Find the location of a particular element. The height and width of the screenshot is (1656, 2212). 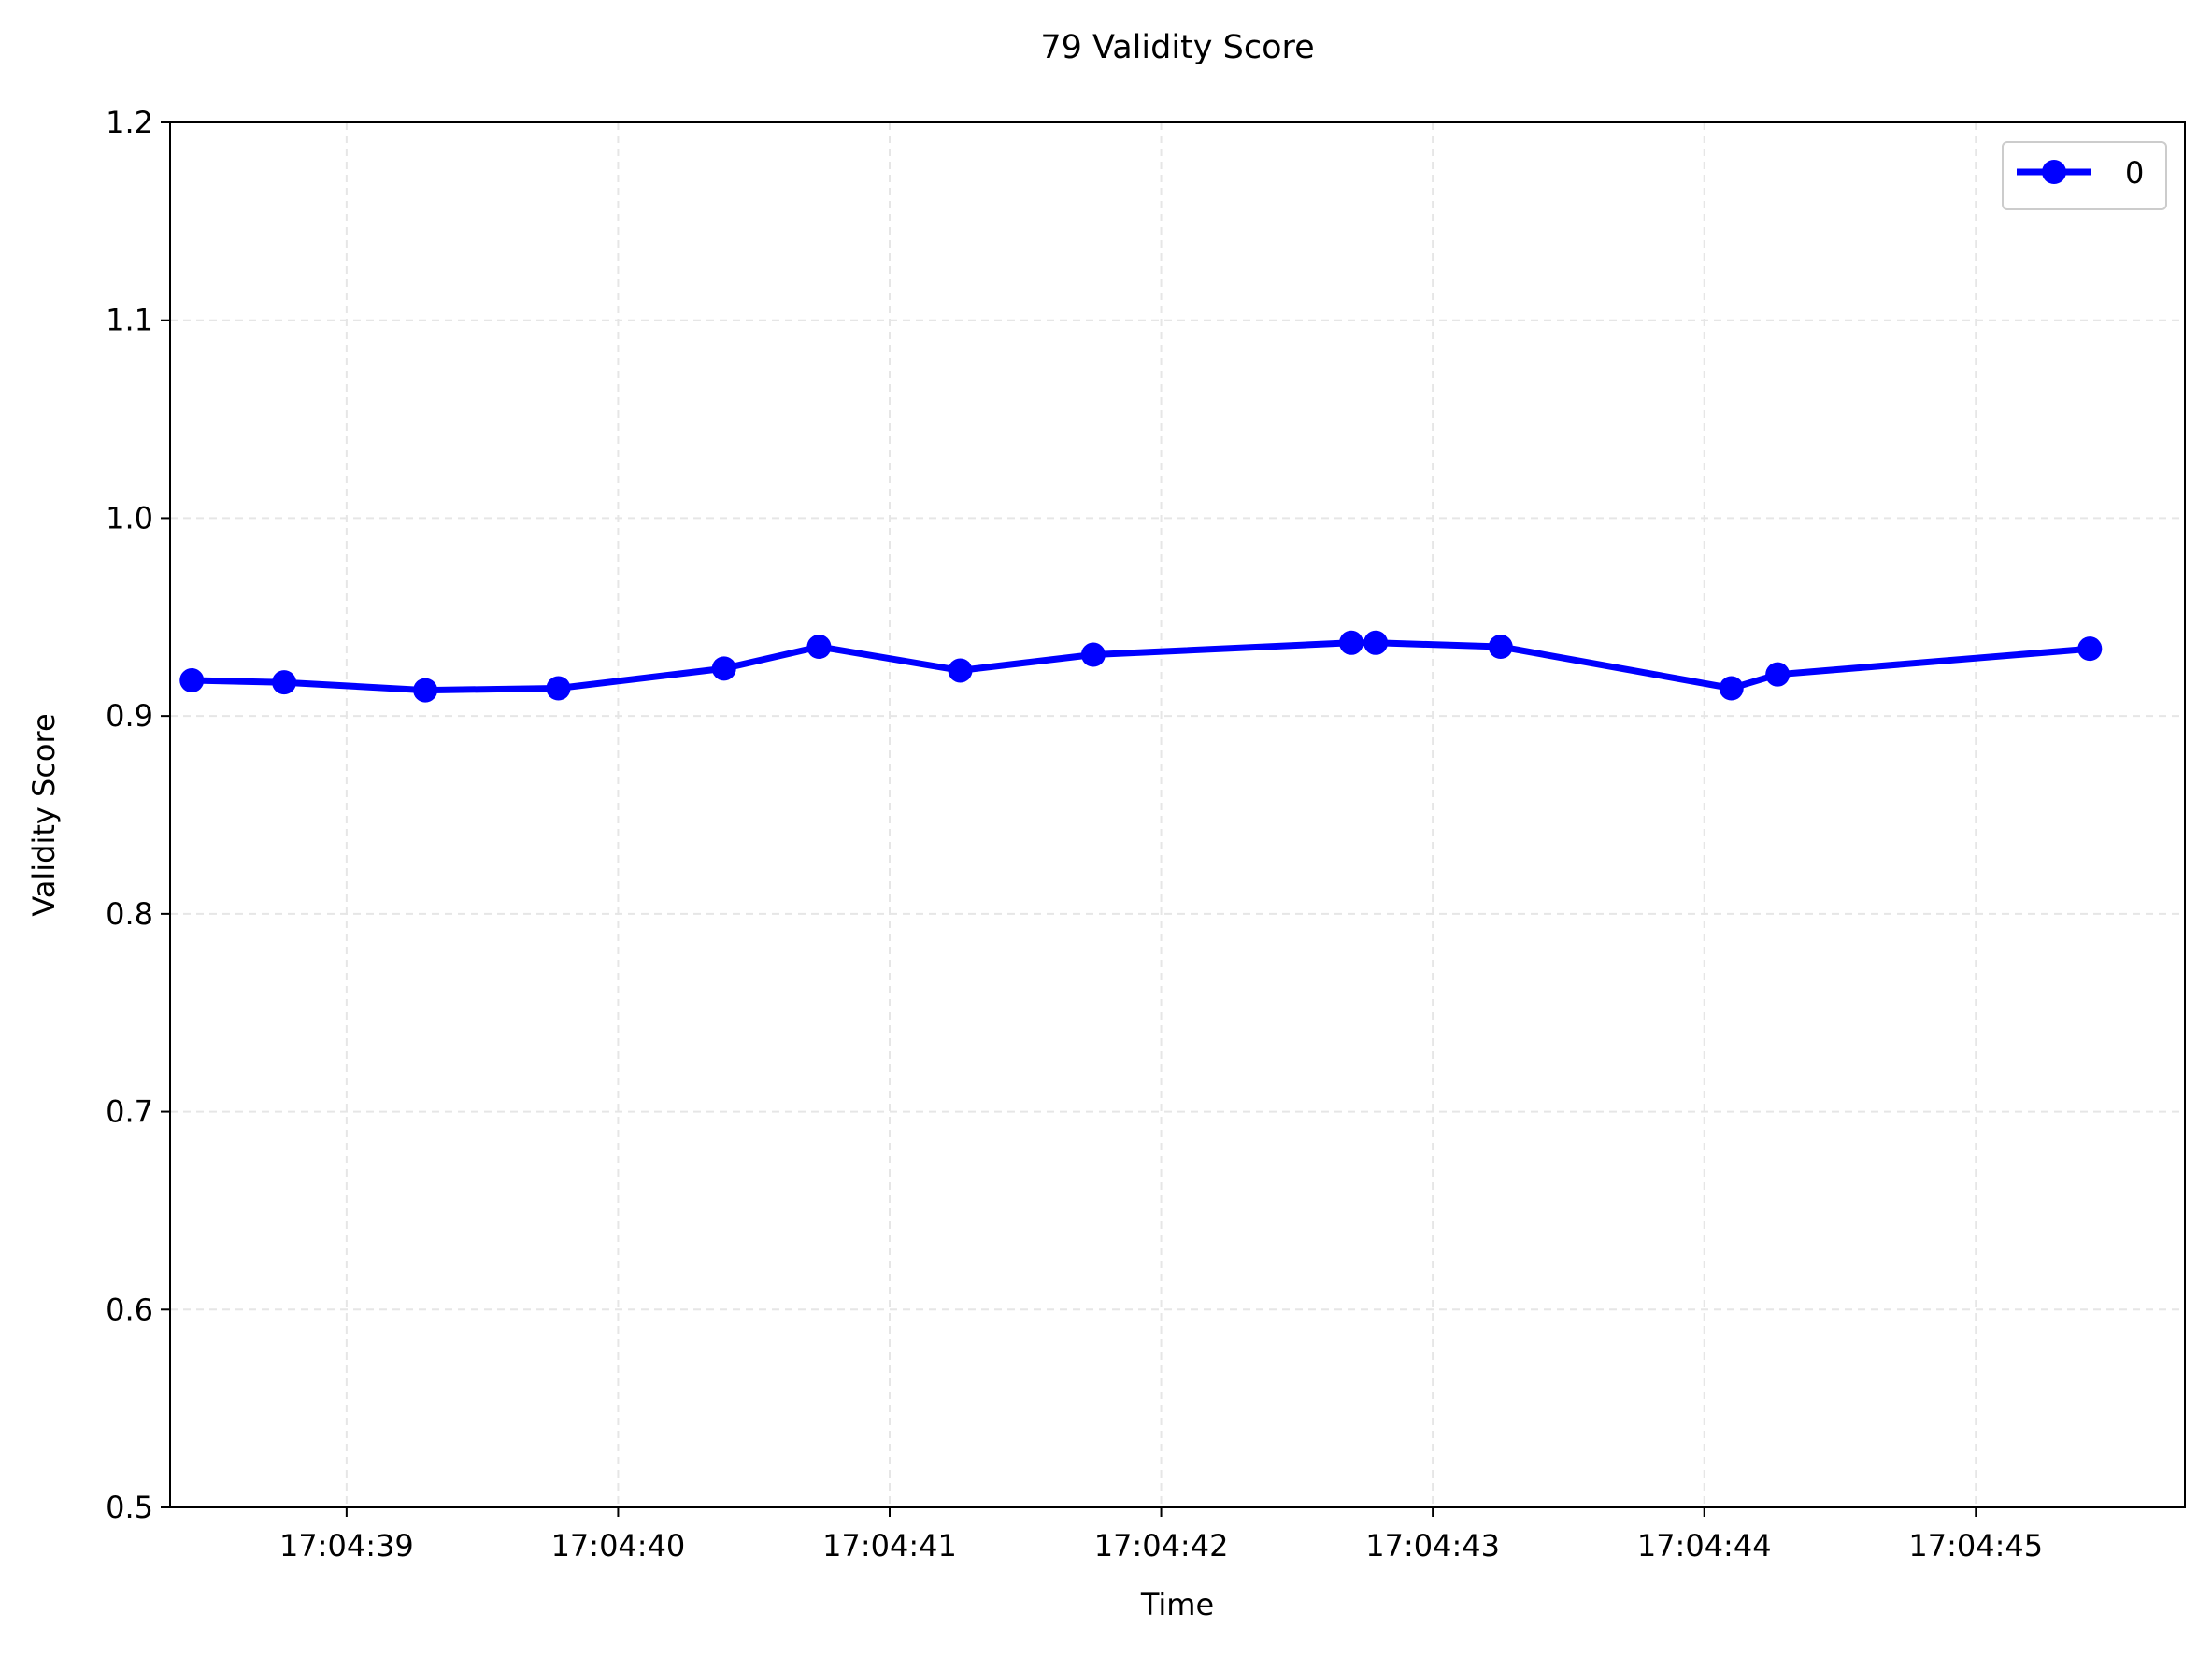

y-tick-label: 0.8 is located at coordinates (129, 914).